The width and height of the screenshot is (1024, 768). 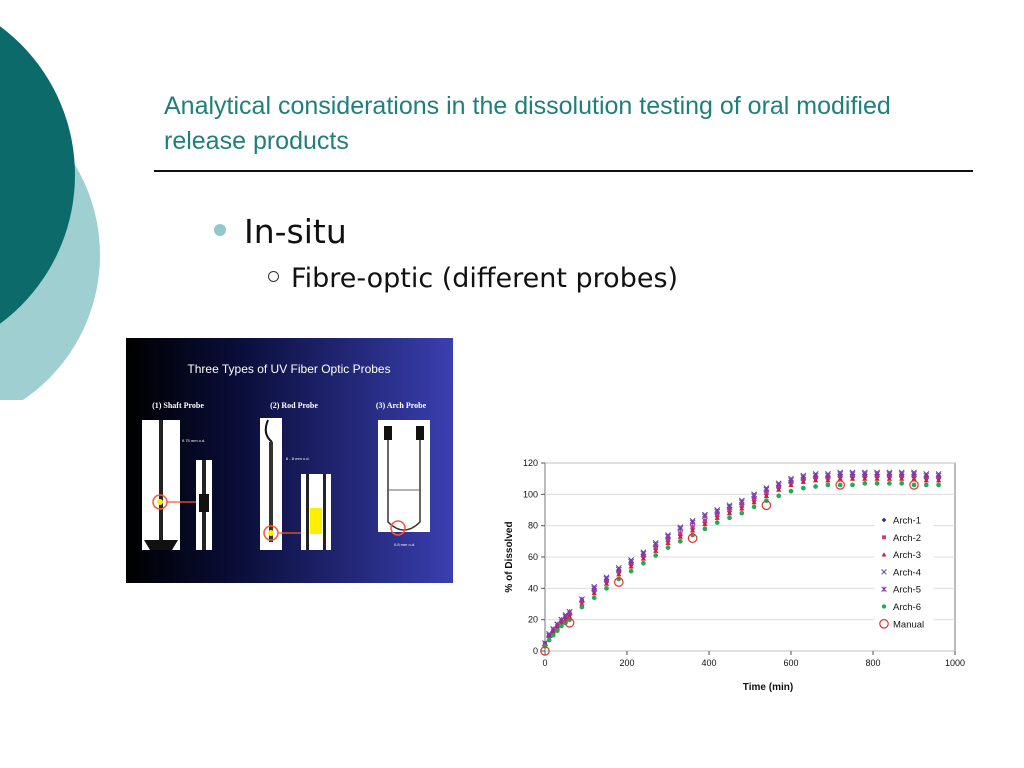 What do you see at coordinates (530, 463) in the screenshot?
I see `y-tick-label: 120` at bounding box center [530, 463].